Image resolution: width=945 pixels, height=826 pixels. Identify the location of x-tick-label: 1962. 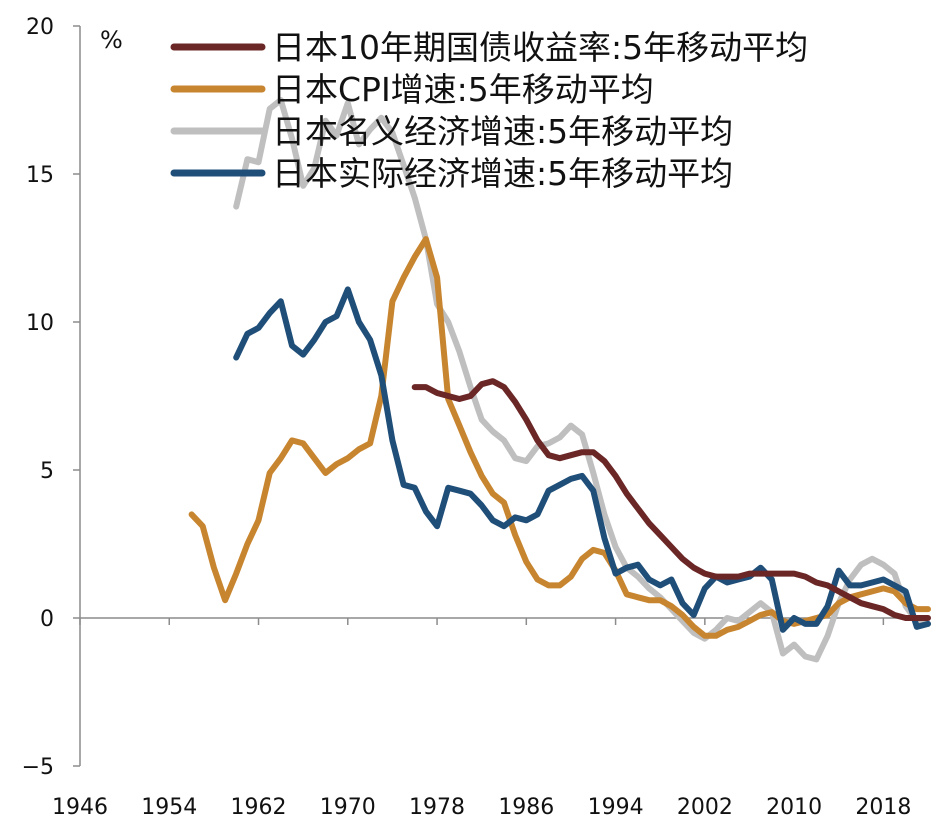
(259, 807).